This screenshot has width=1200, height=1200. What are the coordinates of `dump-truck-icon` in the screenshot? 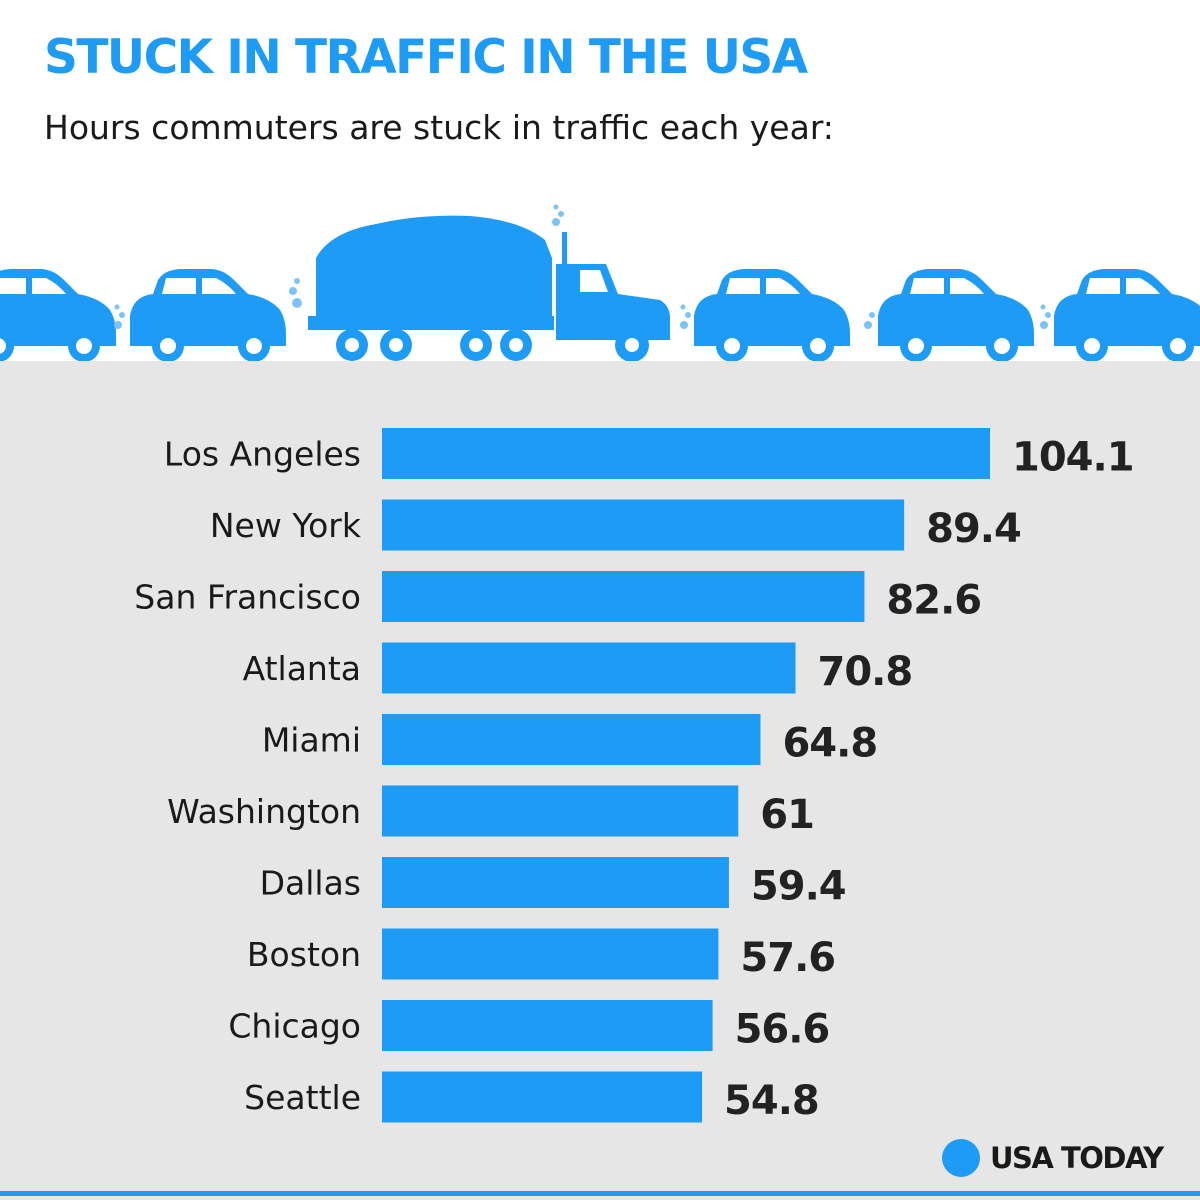 It's located at (489, 283).